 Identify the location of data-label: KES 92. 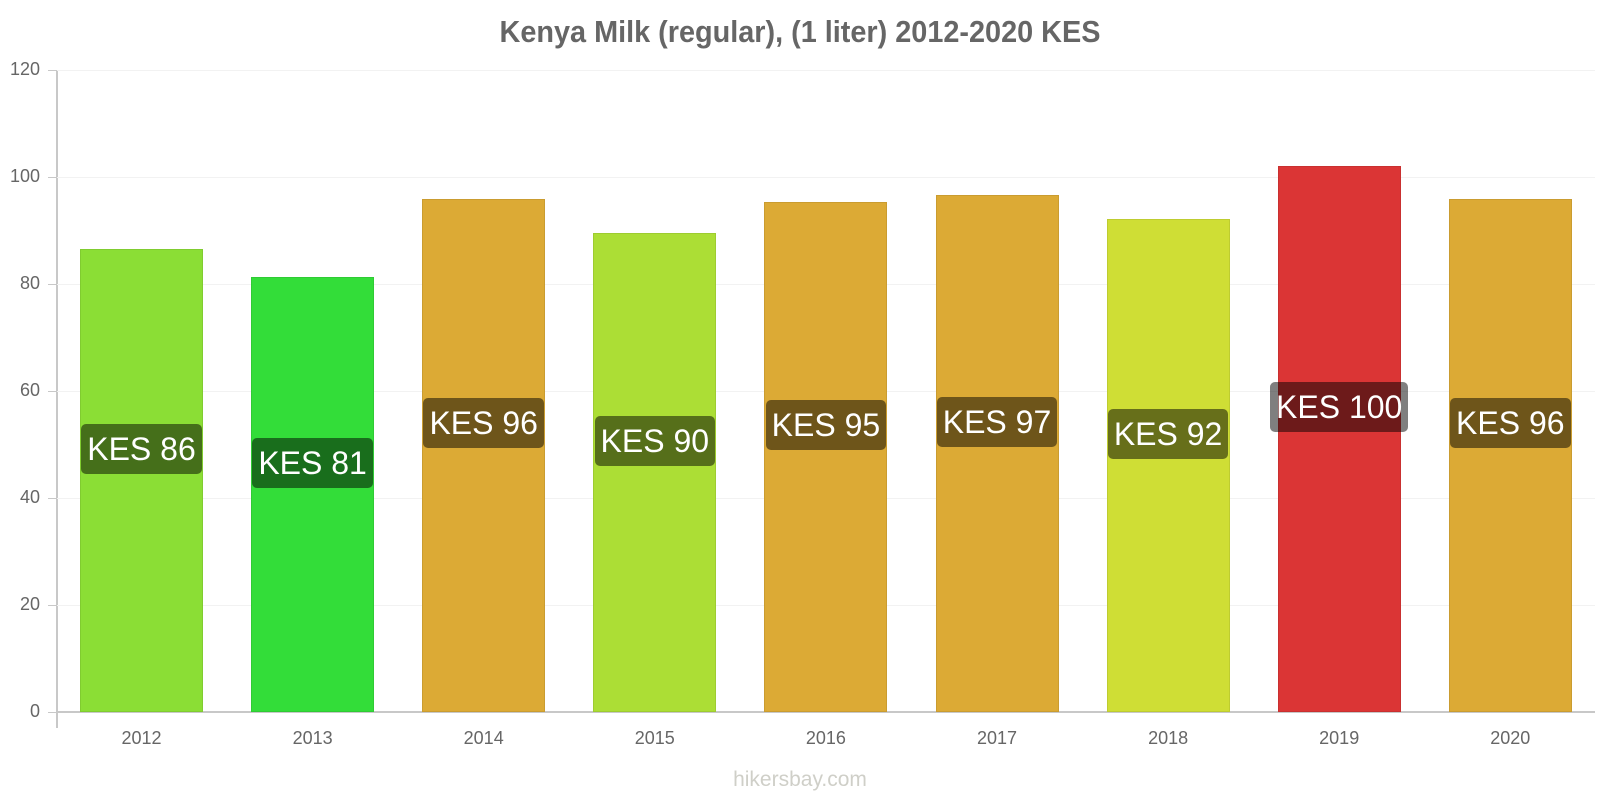
(1168, 433).